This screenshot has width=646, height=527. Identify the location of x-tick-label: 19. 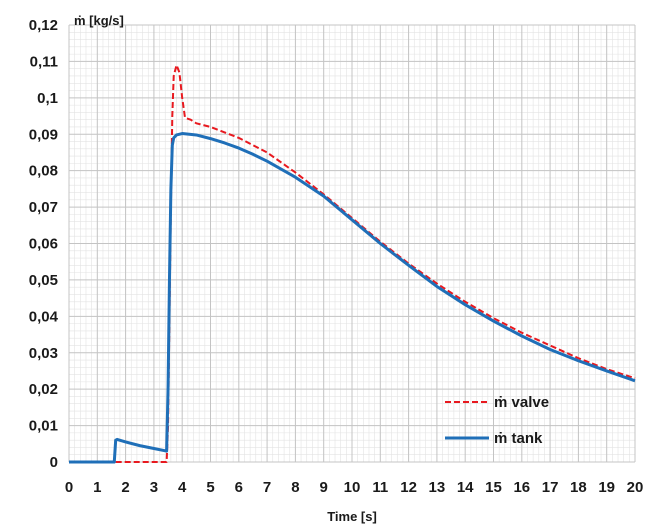
(606, 487).